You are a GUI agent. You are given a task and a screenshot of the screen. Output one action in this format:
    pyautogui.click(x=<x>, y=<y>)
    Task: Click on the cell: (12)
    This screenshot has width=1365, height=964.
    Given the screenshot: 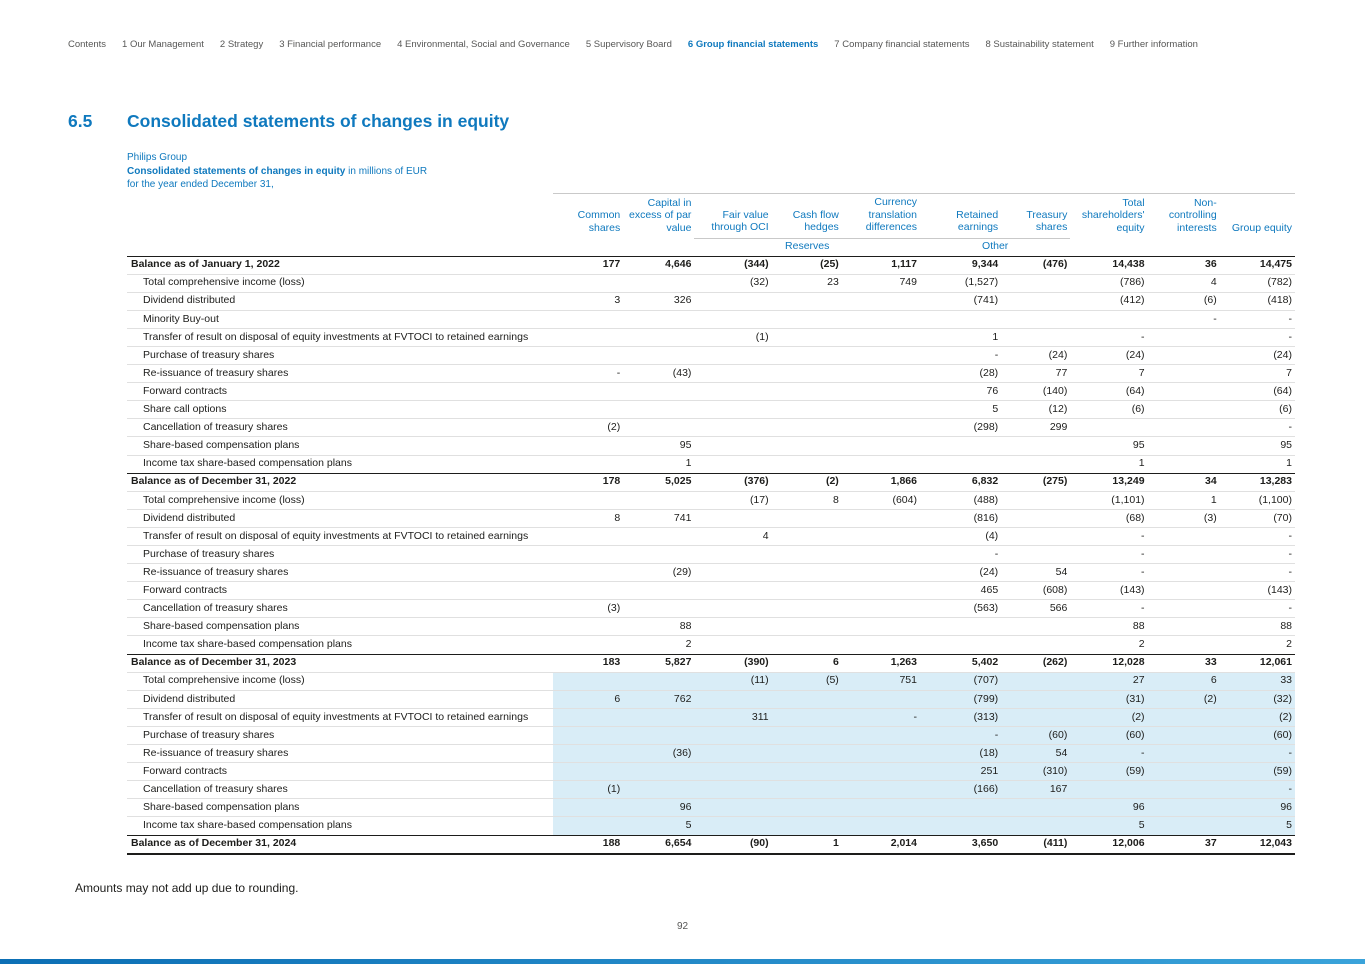 What is the action you would take?
    pyautogui.click(x=1058, y=409)
    